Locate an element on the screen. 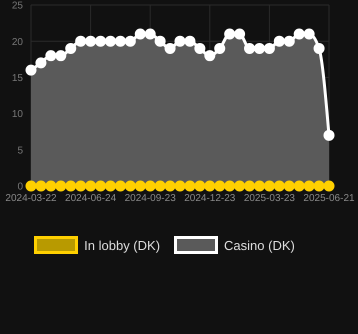  y-tick-label: 15 is located at coordinates (18, 78).